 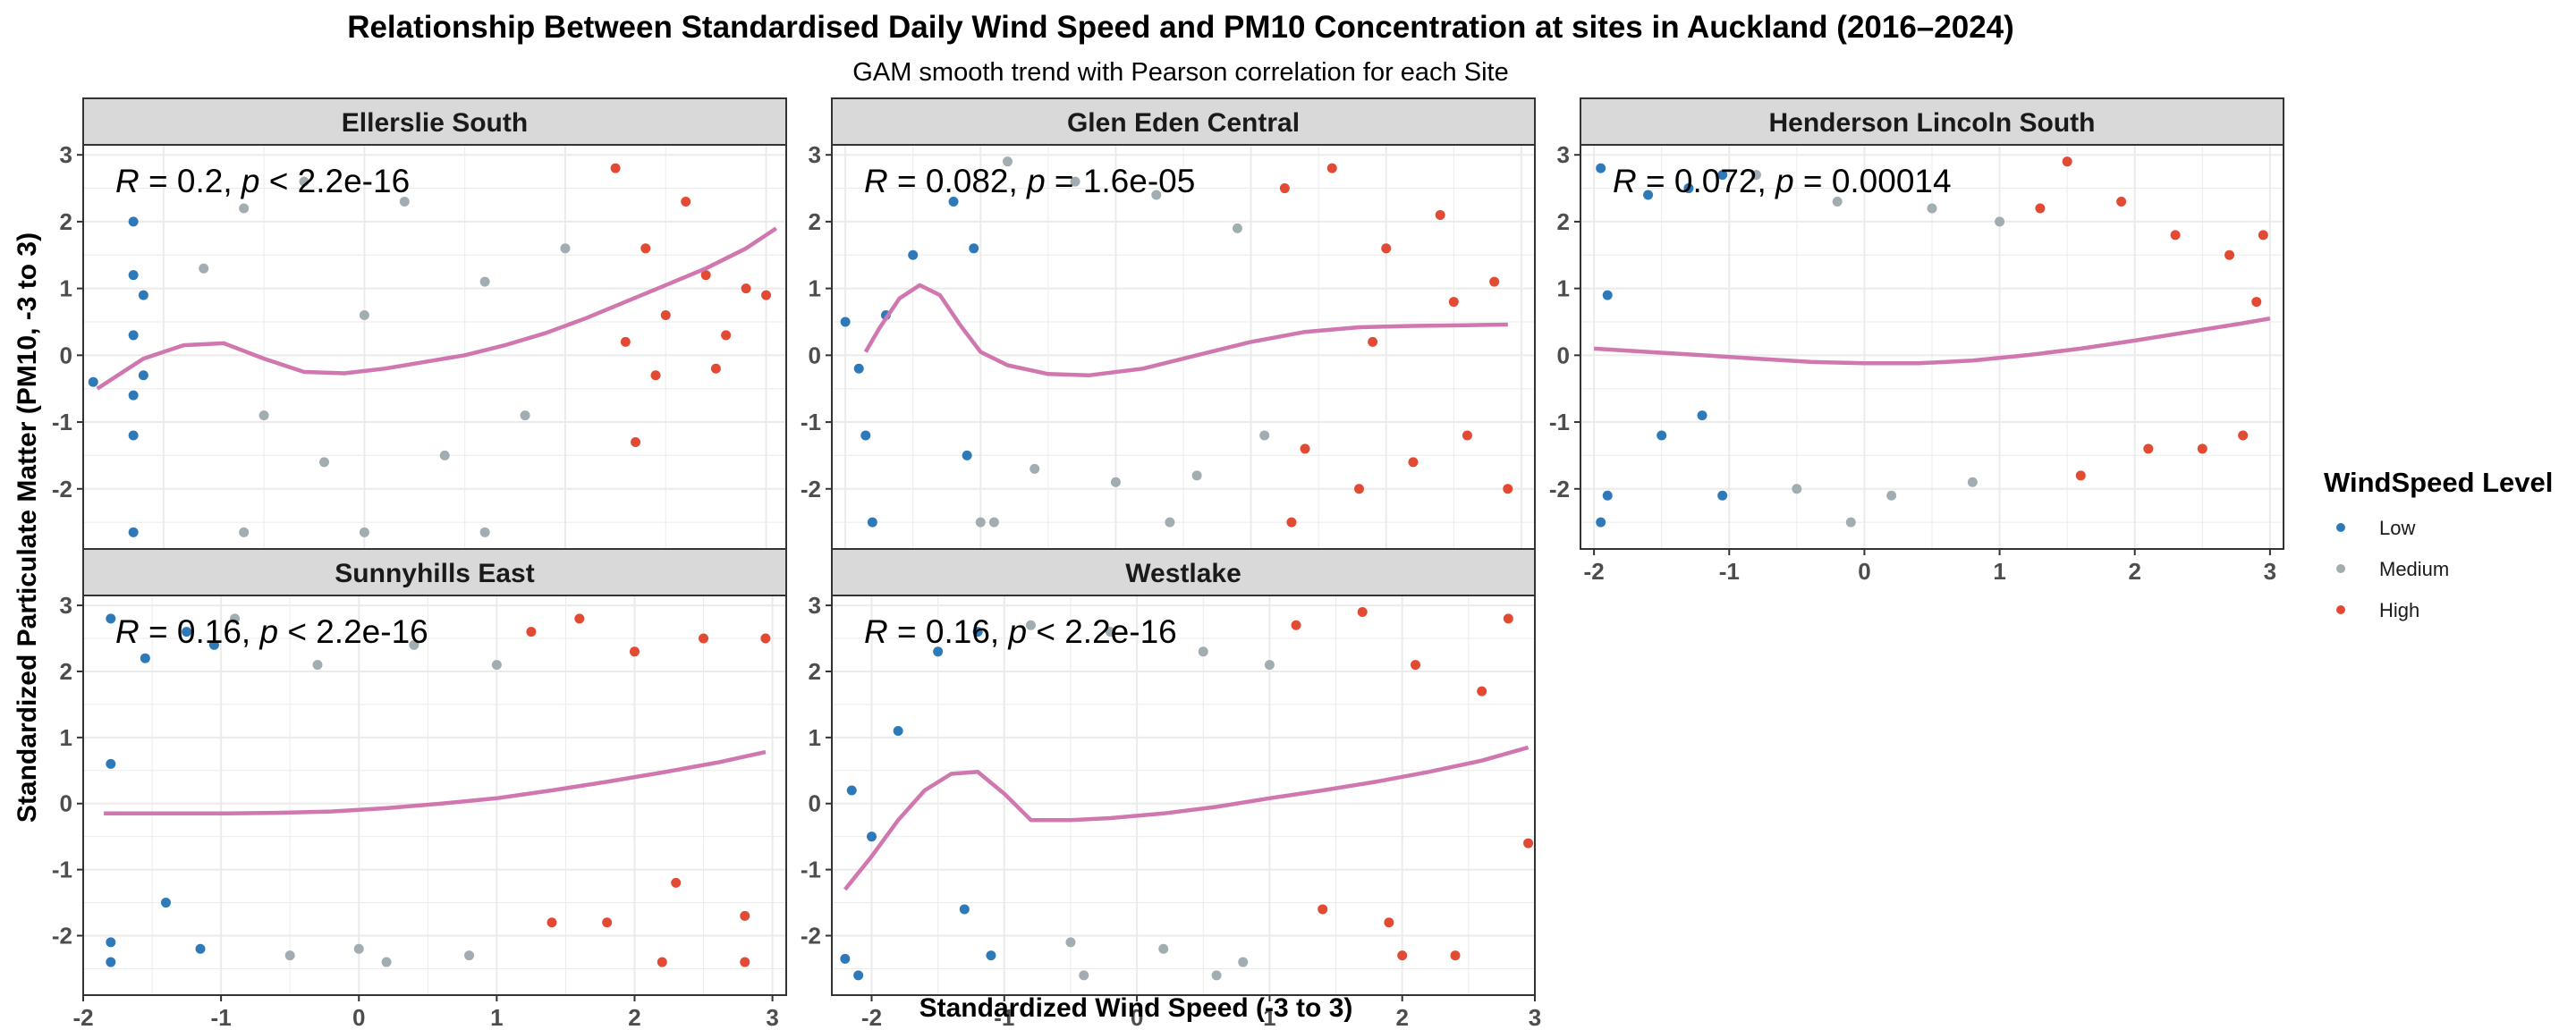 What do you see at coordinates (221, 1017) in the screenshot?
I see `x-tick-label: -1` at bounding box center [221, 1017].